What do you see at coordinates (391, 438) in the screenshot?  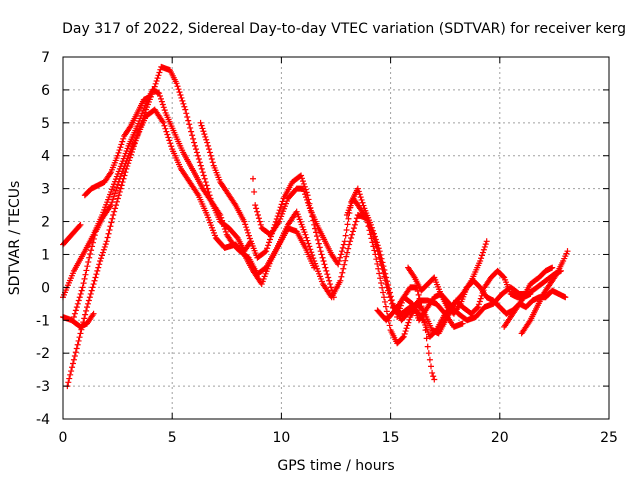 I see `x-tick-label: 15` at bounding box center [391, 438].